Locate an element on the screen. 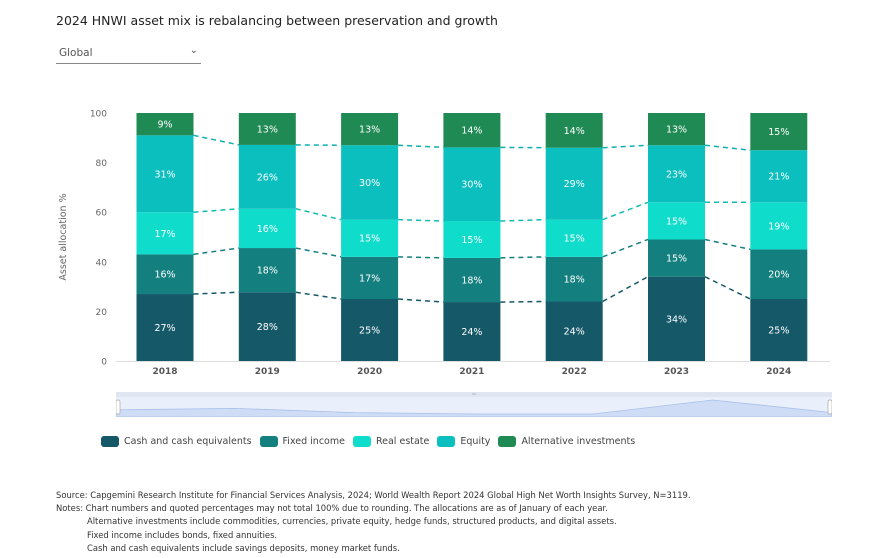 The height and width of the screenshot is (558, 891). legend-item: Alternative investments is located at coordinates (566, 441).